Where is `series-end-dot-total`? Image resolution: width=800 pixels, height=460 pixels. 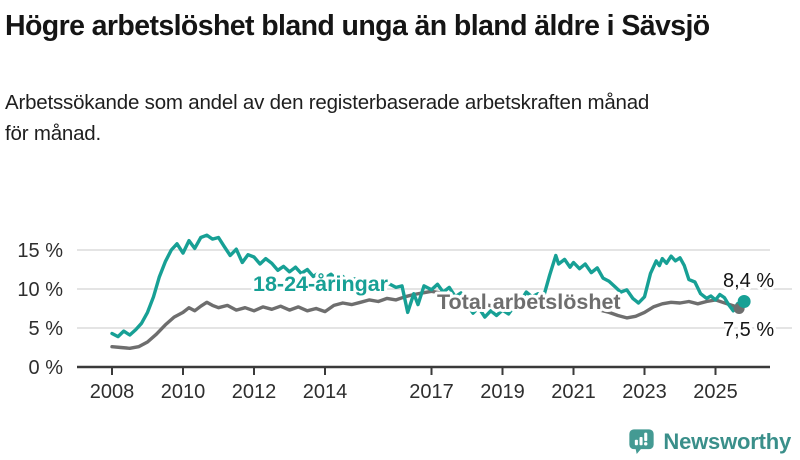 series-end-dot-total is located at coordinates (739, 308).